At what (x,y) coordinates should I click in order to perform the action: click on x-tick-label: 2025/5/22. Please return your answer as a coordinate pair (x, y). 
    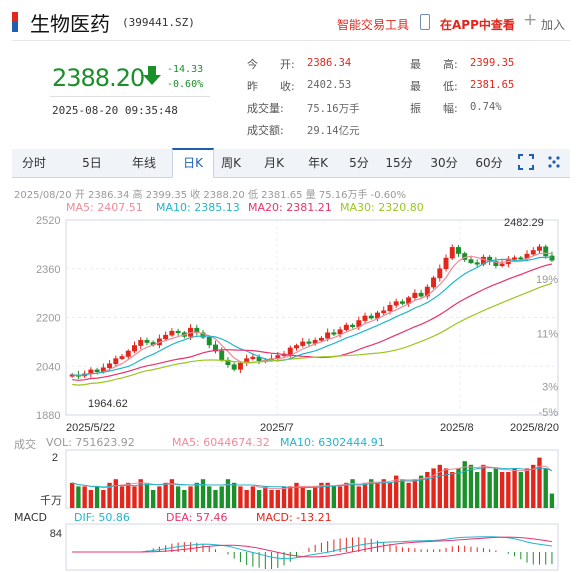
    Looking at the image, I should click on (90, 428).